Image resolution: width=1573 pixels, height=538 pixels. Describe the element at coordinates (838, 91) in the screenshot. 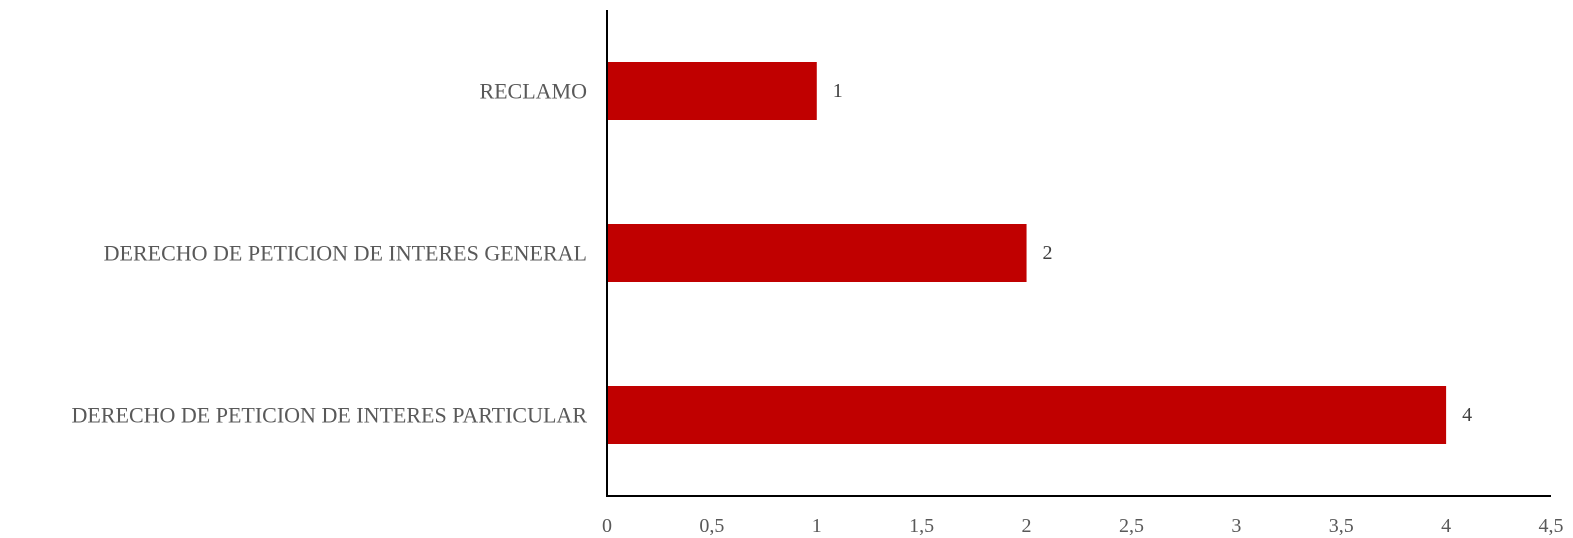

I see `data-label: 1` at that location.